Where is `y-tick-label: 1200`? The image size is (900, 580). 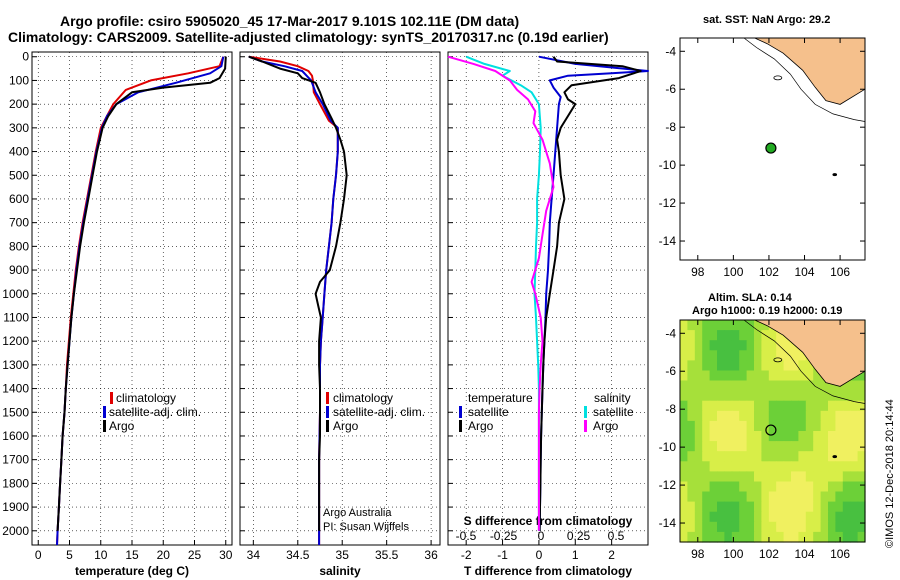
y-tick-label: 1200 is located at coordinates (15, 341).